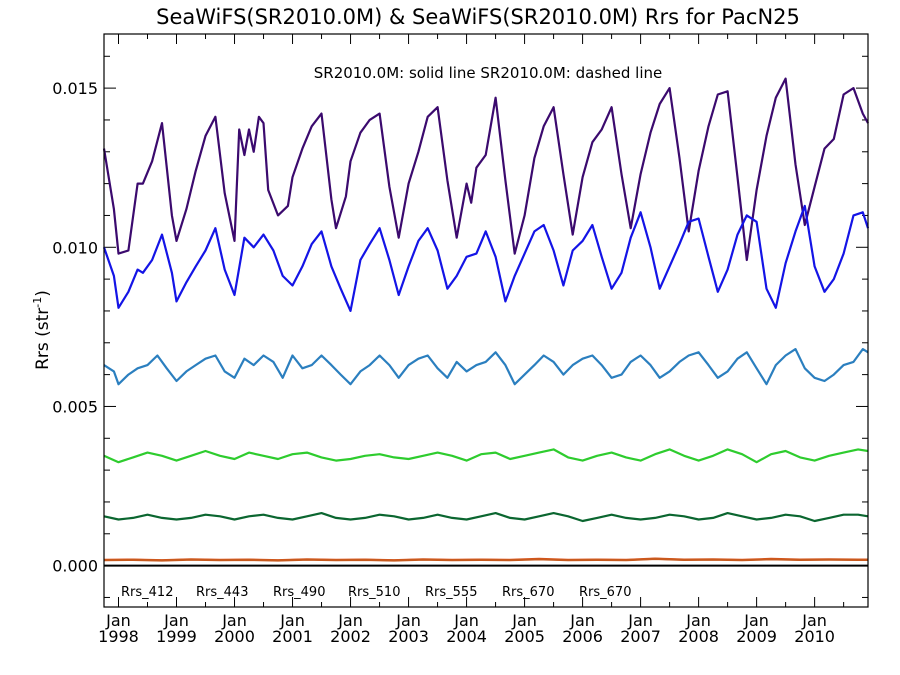 The width and height of the screenshot is (900, 675). What do you see at coordinates (408, 636) in the screenshot?
I see `x-tick-year-label: 2003` at bounding box center [408, 636].